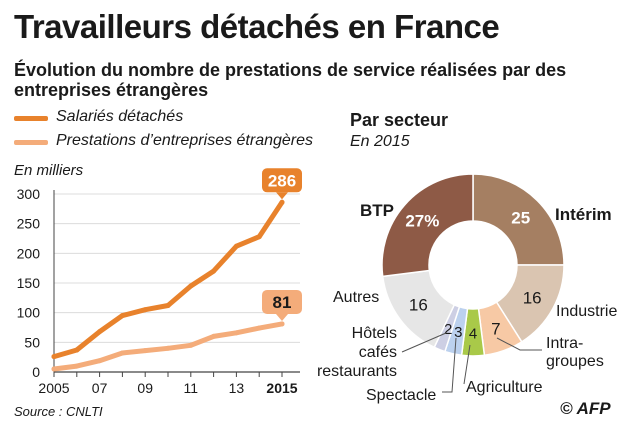 Image resolution: width=640 pixels, height=434 pixels. I want to click on pie-label-industrie: Industrie, so click(586, 311).